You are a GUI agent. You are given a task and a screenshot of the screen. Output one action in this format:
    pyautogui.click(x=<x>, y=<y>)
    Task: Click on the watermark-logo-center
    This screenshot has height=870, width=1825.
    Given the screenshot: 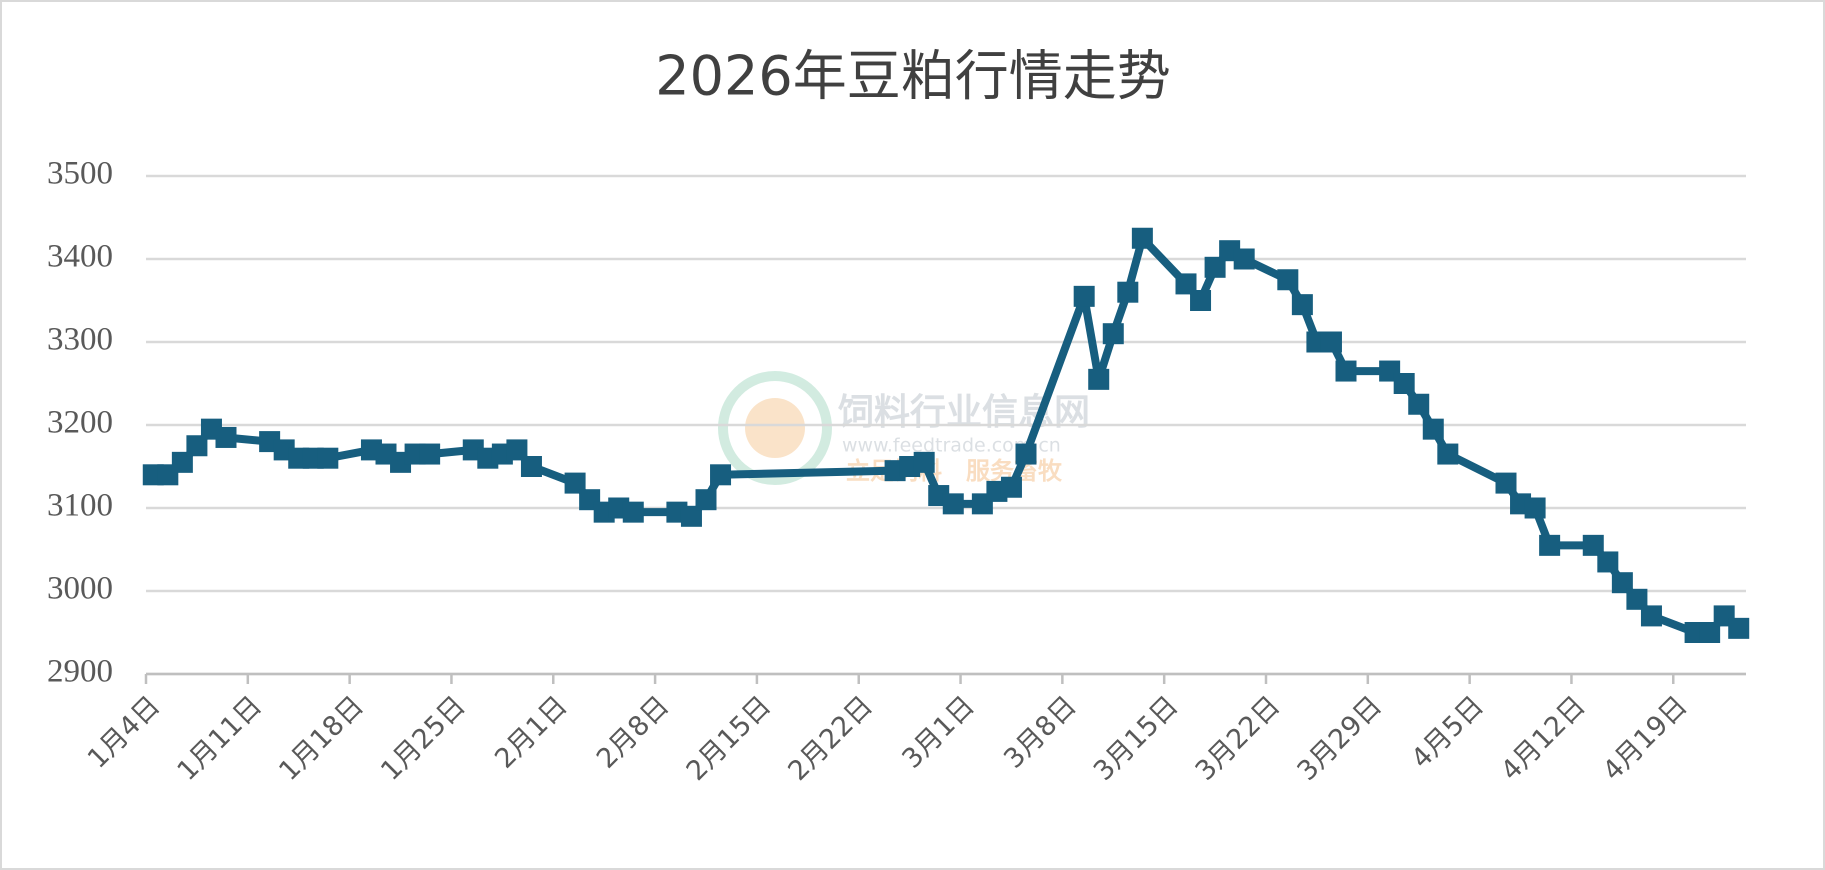 What is the action you would take?
    pyautogui.click(x=775, y=428)
    